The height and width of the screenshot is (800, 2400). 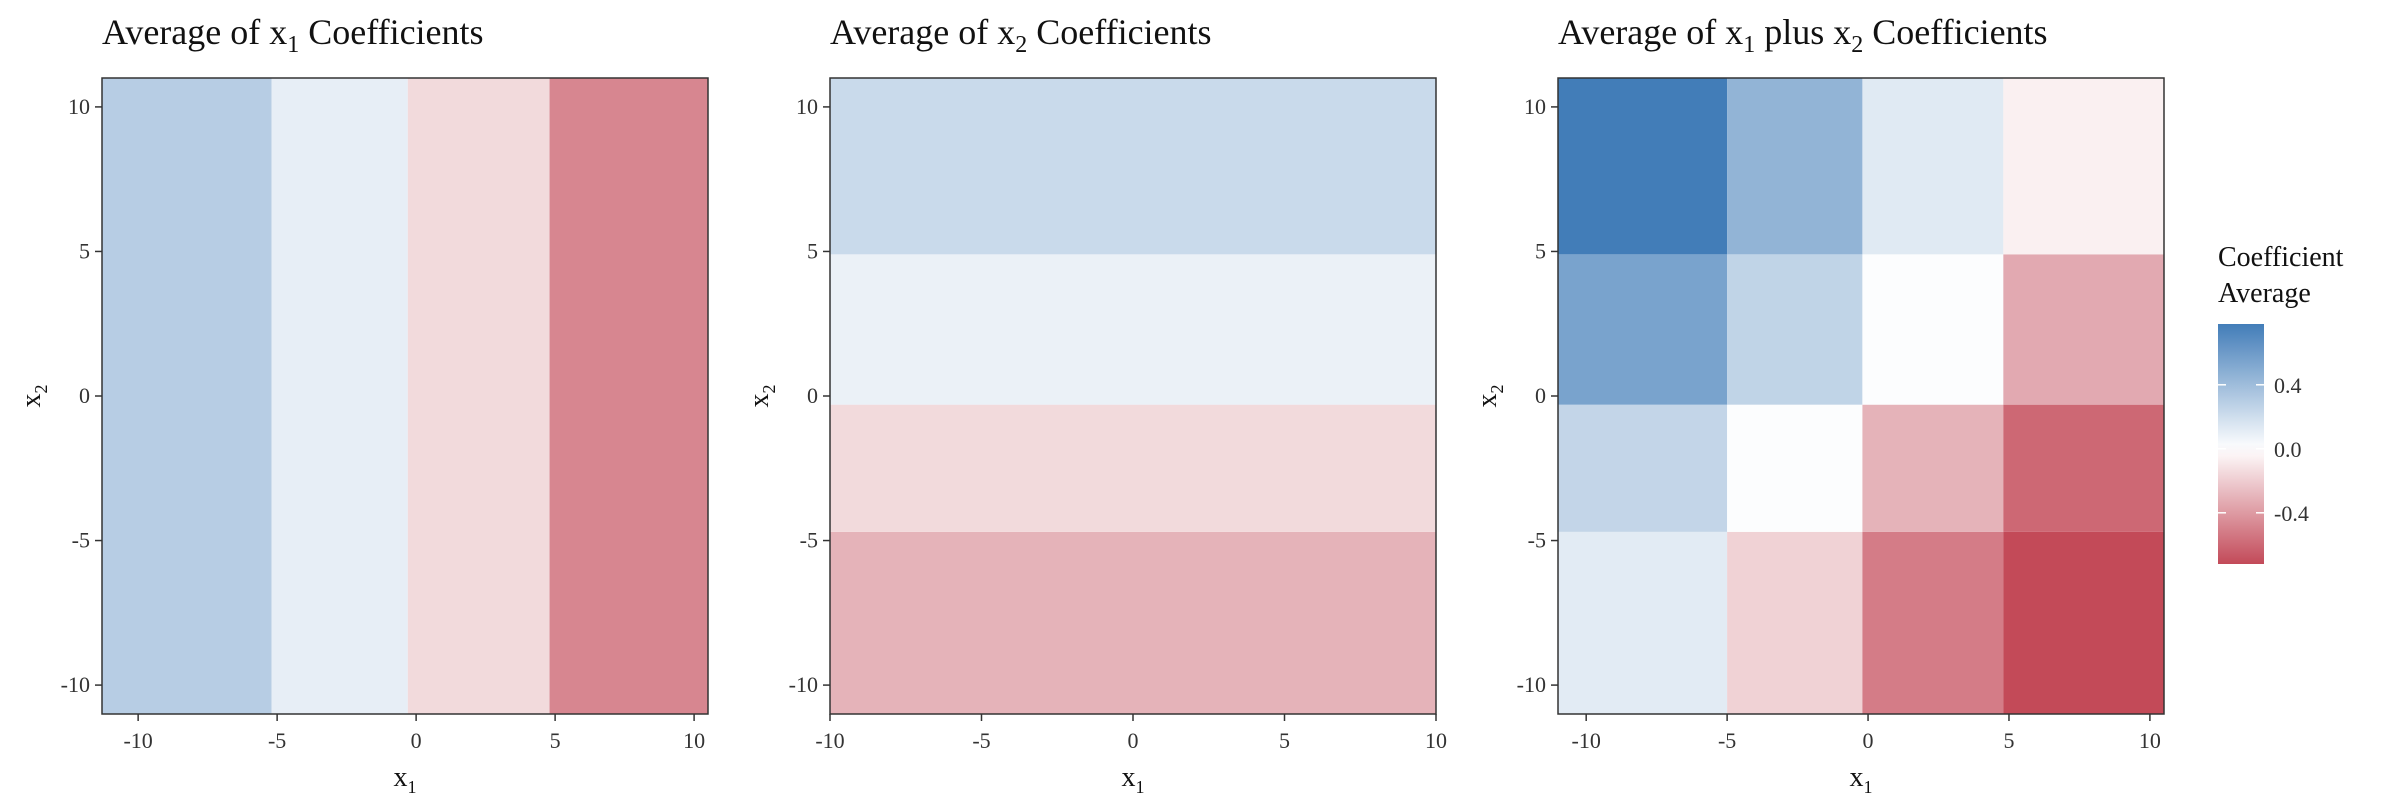 I want to click on colorbar, so click(x=2241, y=444).